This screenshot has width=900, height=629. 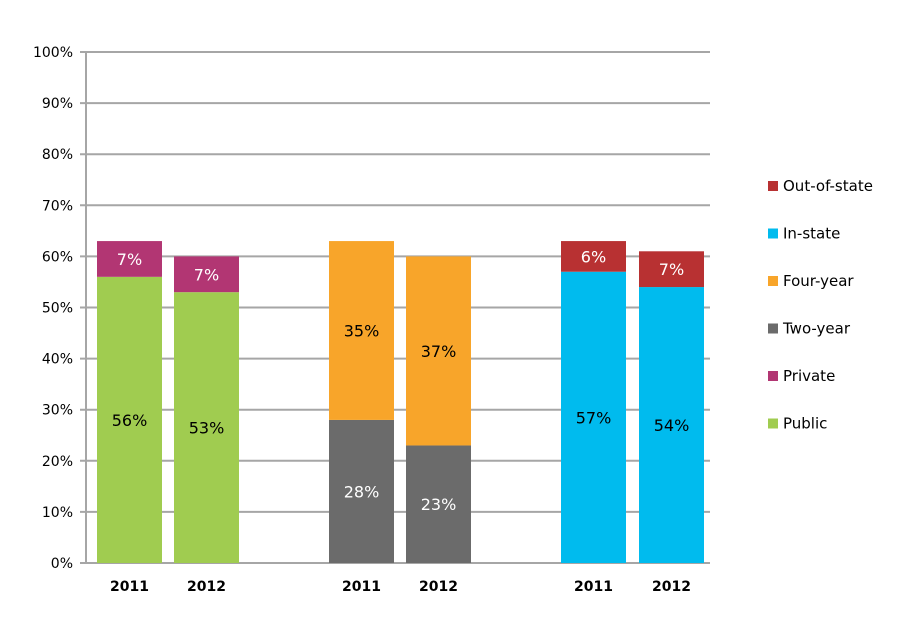 What do you see at coordinates (809, 376) in the screenshot?
I see `legend-label: Private` at bounding box center [809, 376].